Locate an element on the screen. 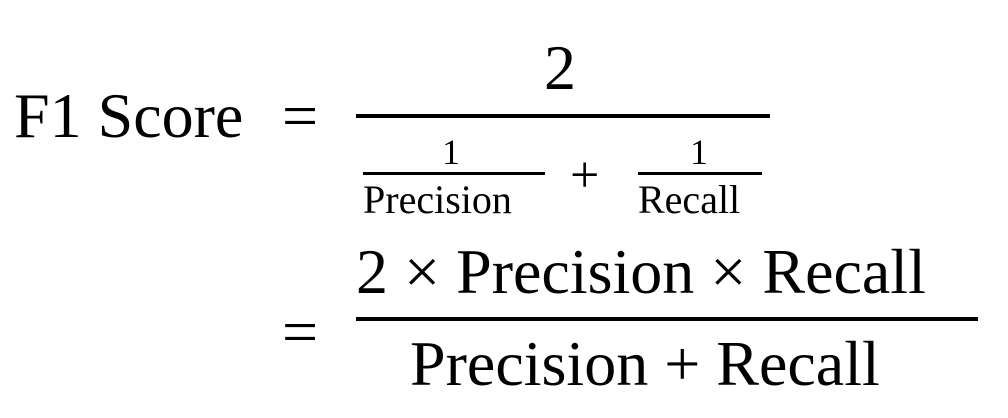 The height and width of the screenshot is (418, 1008). simplified-numerator: 2 × Precision × Recall is located at coordinates (641, 271).